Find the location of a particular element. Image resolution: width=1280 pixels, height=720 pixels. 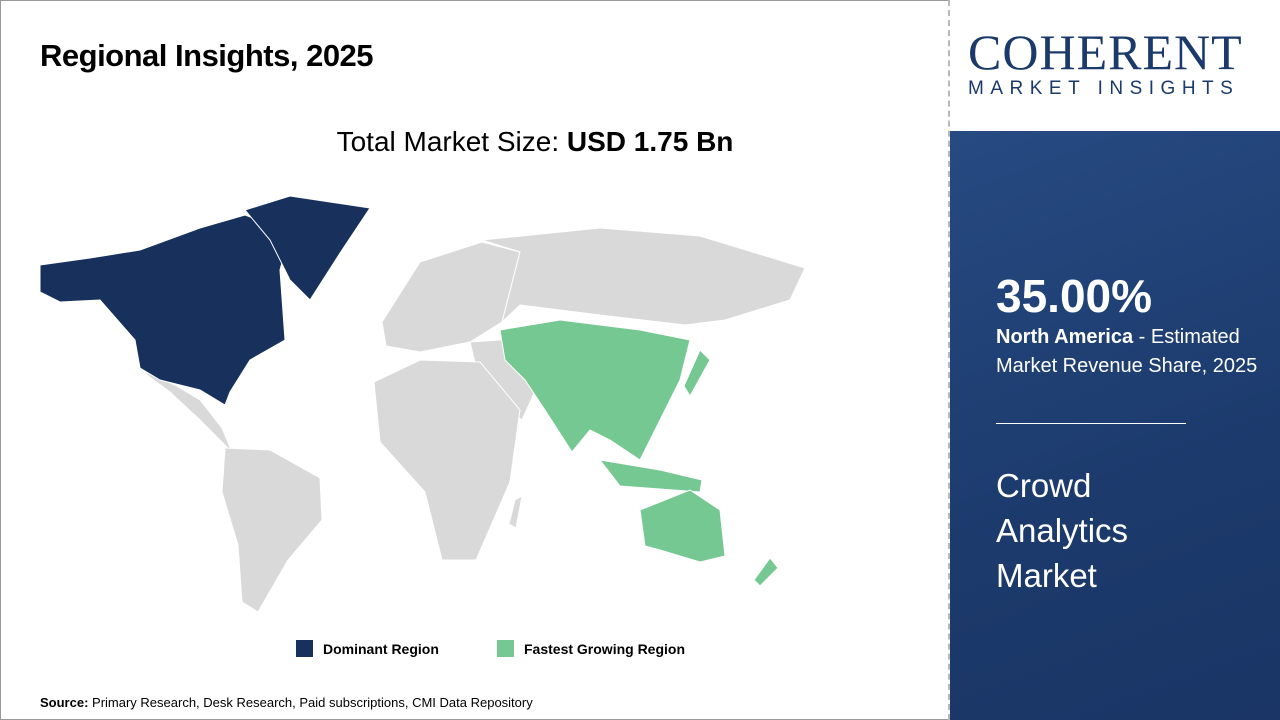

company-logo: COHERENT MARKET INSIGHTS is located at coordinates (1115, 62).